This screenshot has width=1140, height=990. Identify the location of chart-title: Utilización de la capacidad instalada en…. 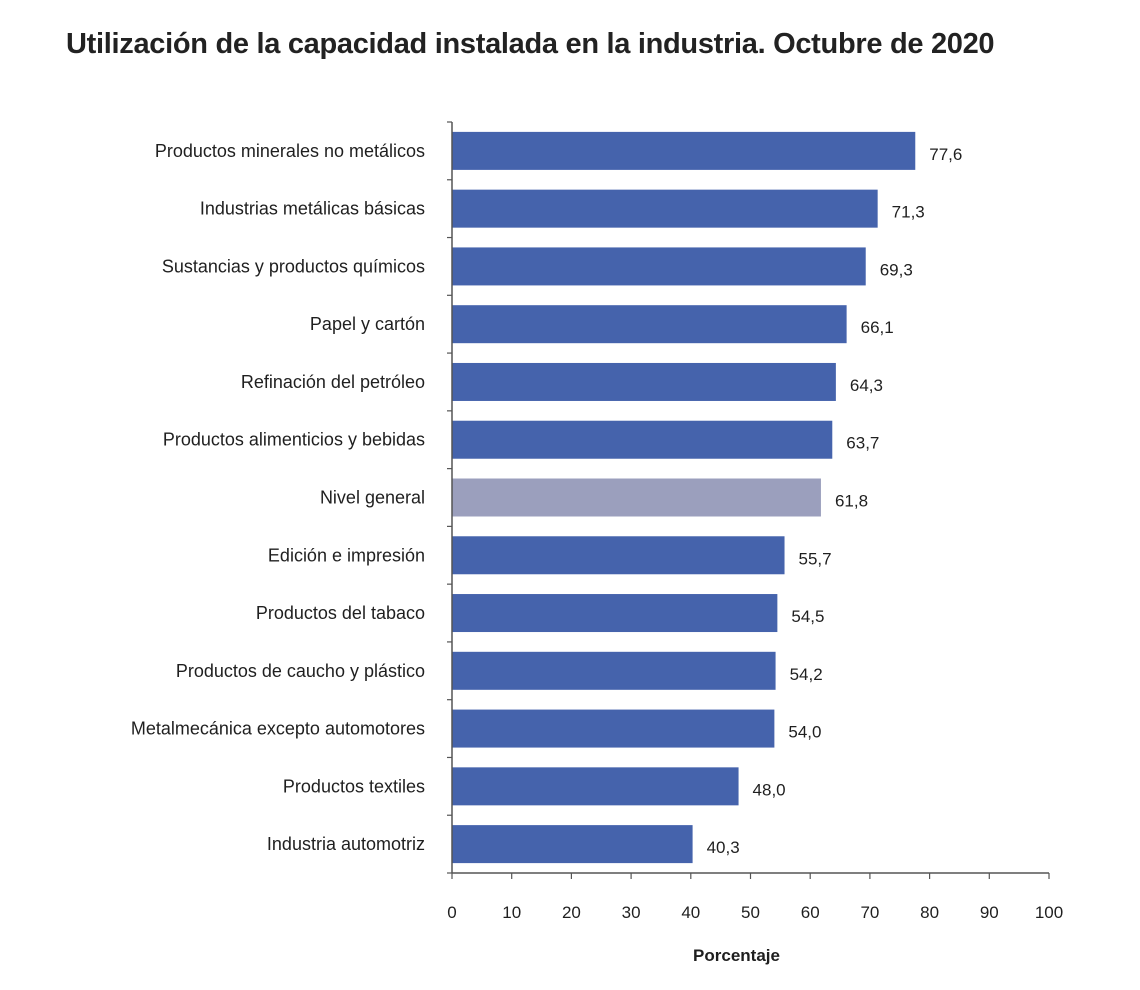
(530, 44).